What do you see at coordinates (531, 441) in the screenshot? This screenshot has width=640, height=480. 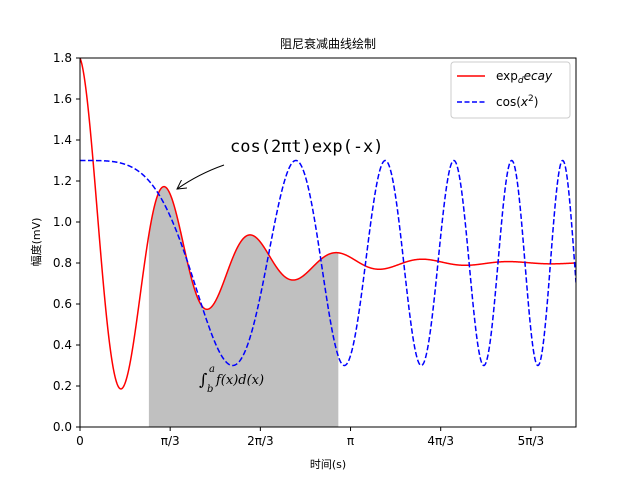 I see `x-tick-label: 5π/3` at bounding box center [531, 441].